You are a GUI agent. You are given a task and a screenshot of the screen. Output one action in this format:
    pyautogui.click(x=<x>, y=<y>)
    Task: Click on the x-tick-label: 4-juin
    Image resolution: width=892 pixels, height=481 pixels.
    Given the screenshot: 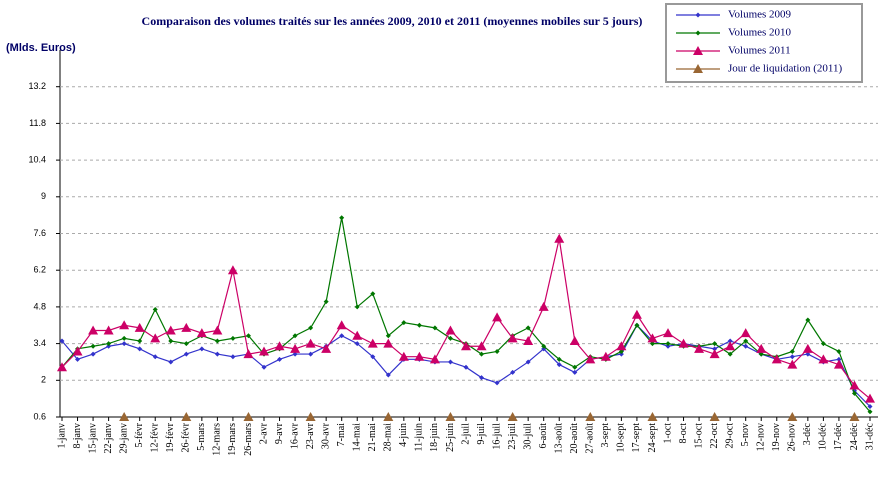 What is the action you would take?
    pyautogui.click(x=403, y=435)
    